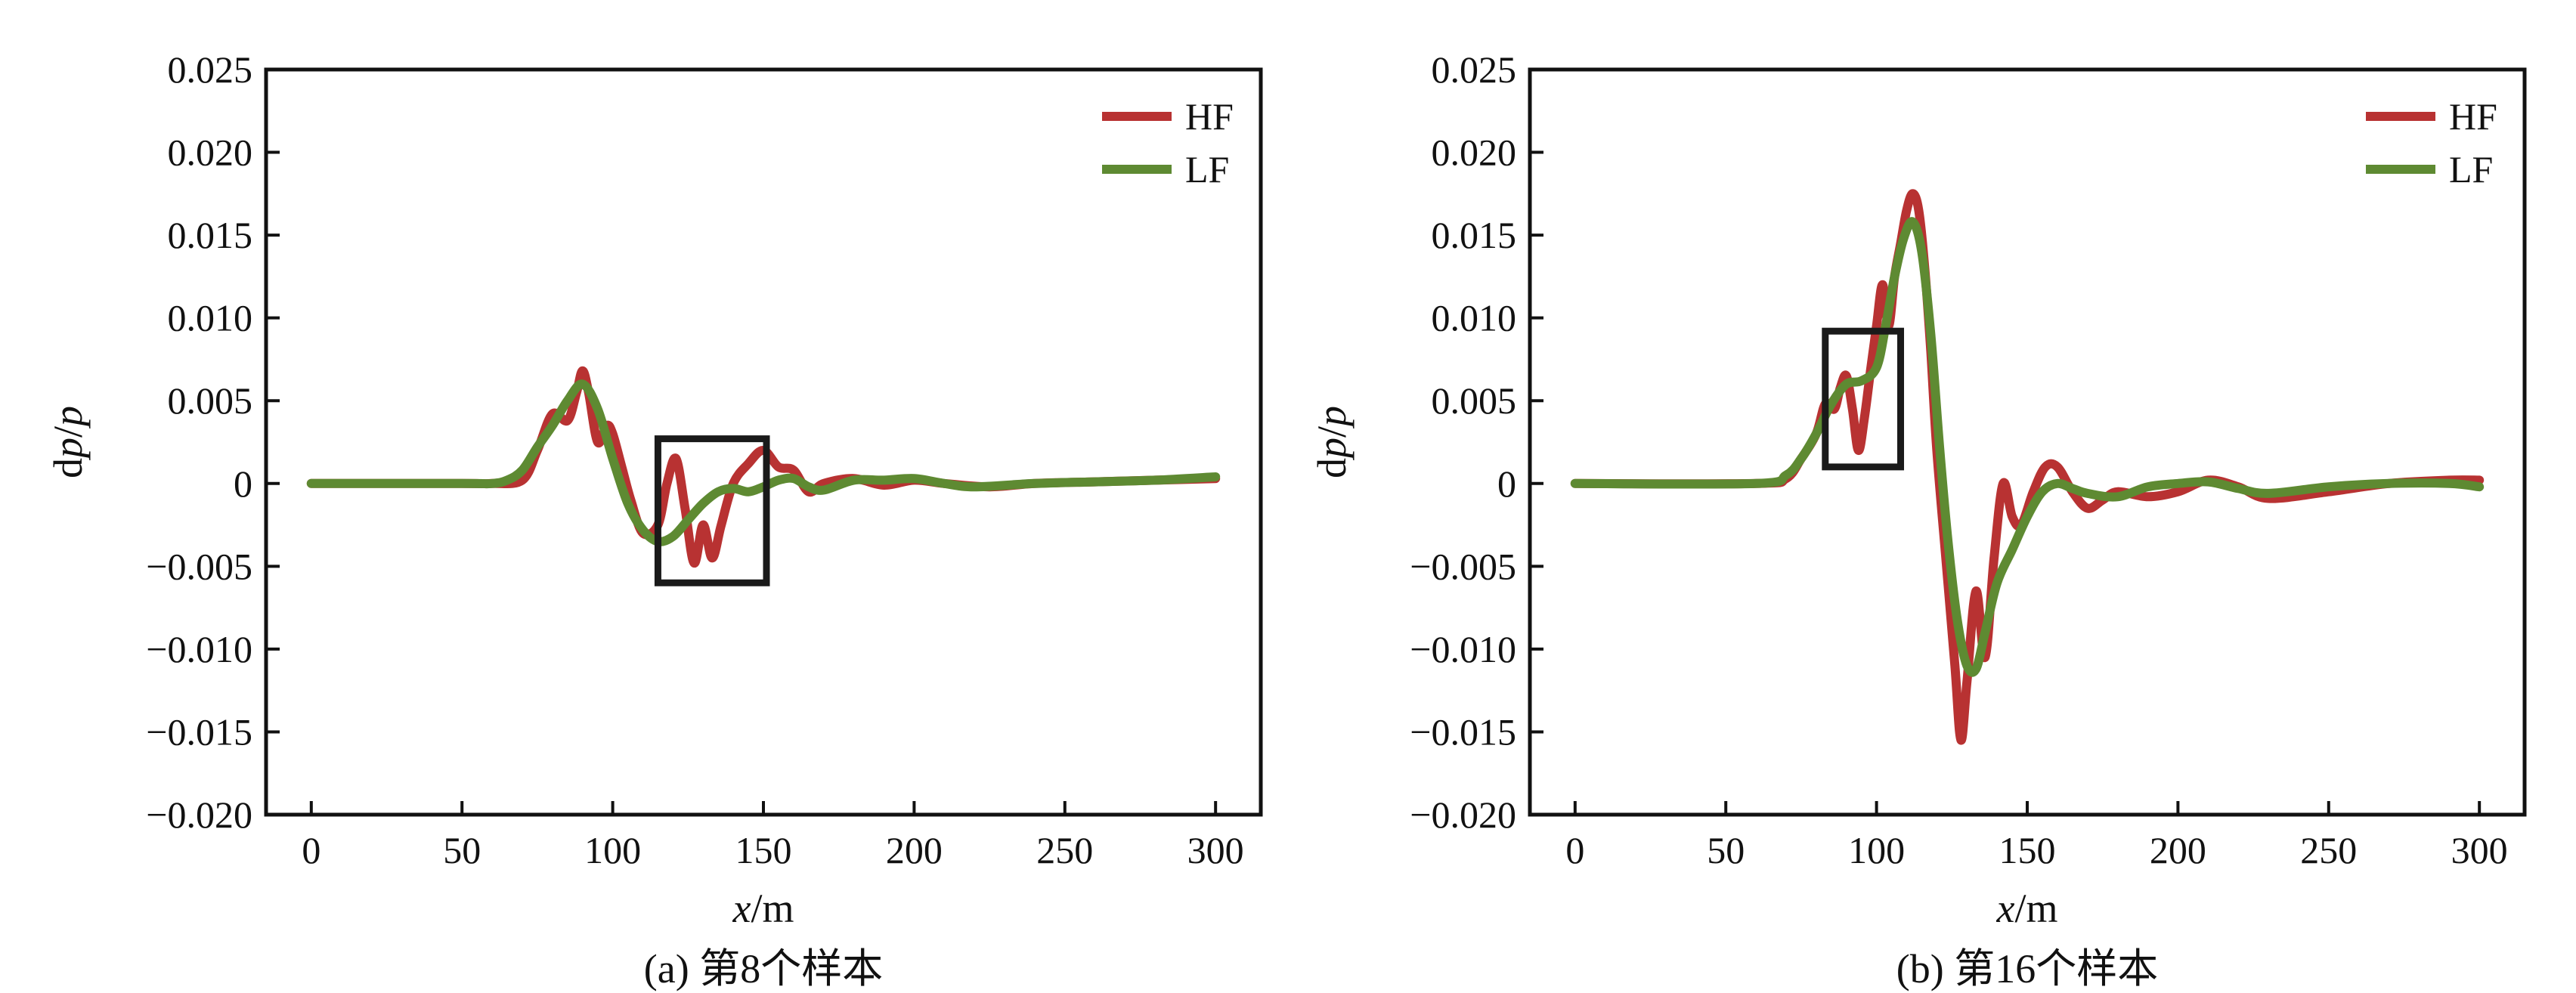  I want to click on series-line-lf, so click(763, 463).